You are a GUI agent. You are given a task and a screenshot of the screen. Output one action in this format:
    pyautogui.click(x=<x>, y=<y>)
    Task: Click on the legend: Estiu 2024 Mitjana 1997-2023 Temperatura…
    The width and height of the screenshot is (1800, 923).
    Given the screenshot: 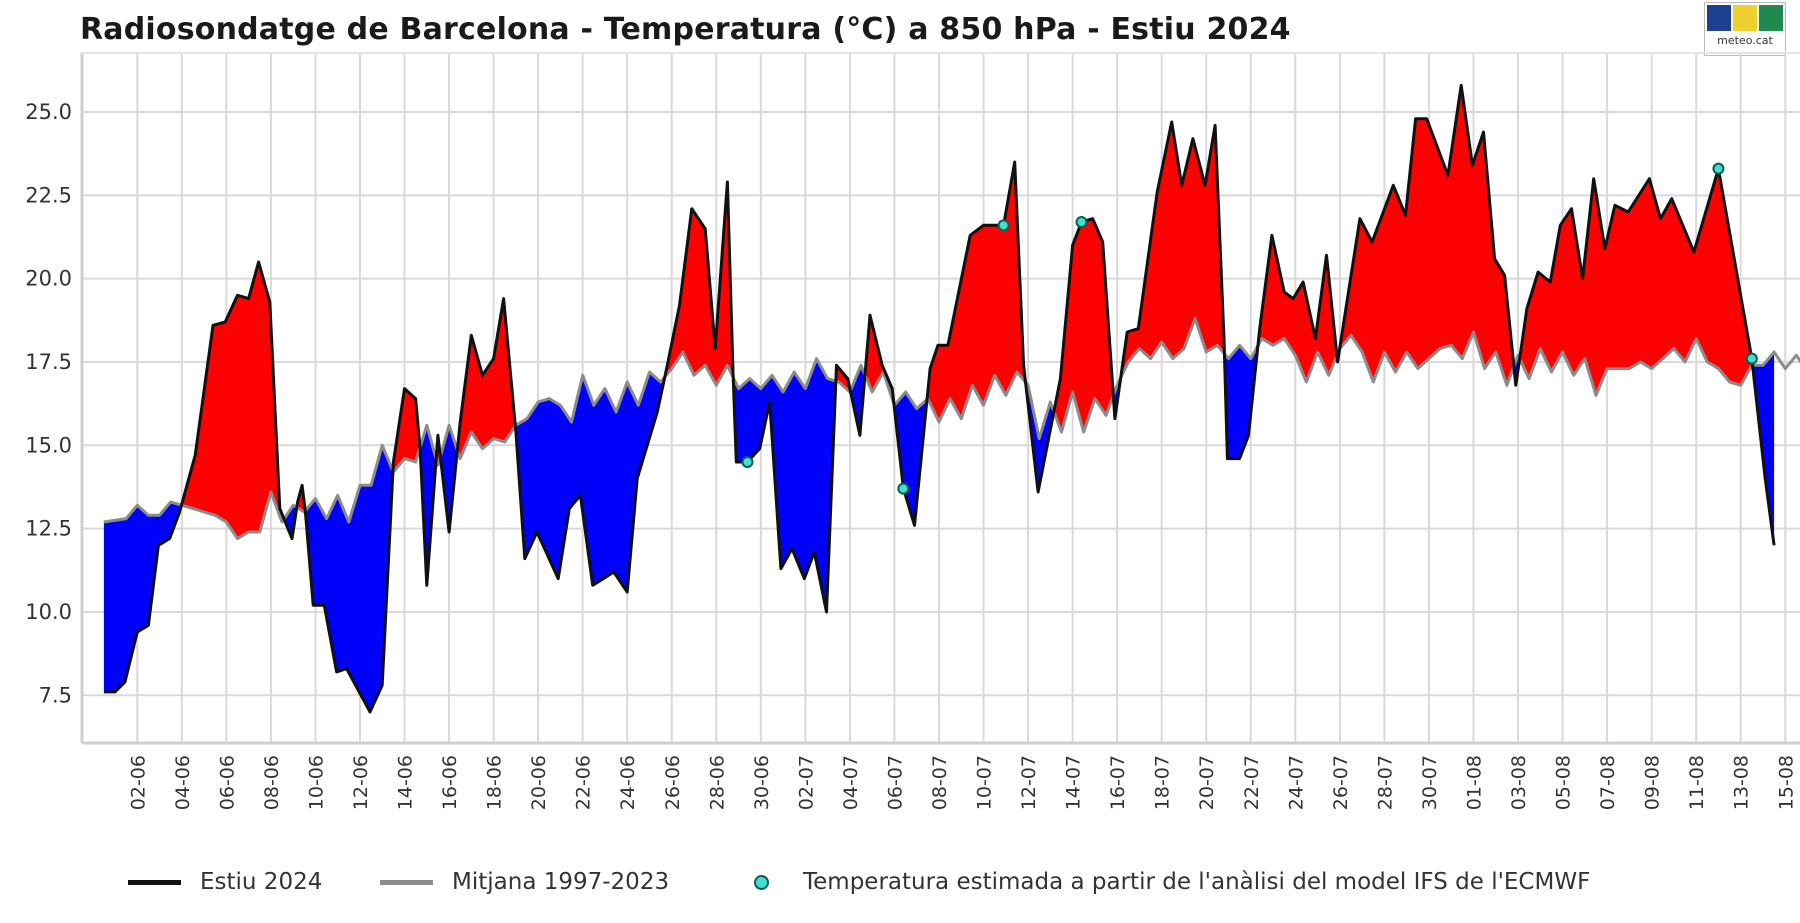 What is the action you would take?
    pyautogui.click(x=900, y=882)
    